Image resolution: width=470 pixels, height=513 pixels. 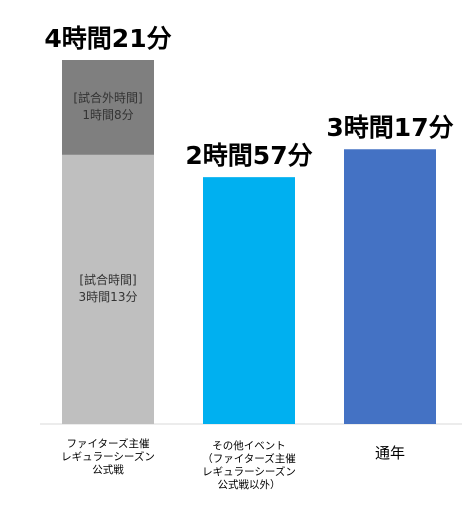 What do you see at coordinates (249, 459) in the screenshot?
I see `category-label-line: （ファイターズ主催` at bounding box center [249, 459].